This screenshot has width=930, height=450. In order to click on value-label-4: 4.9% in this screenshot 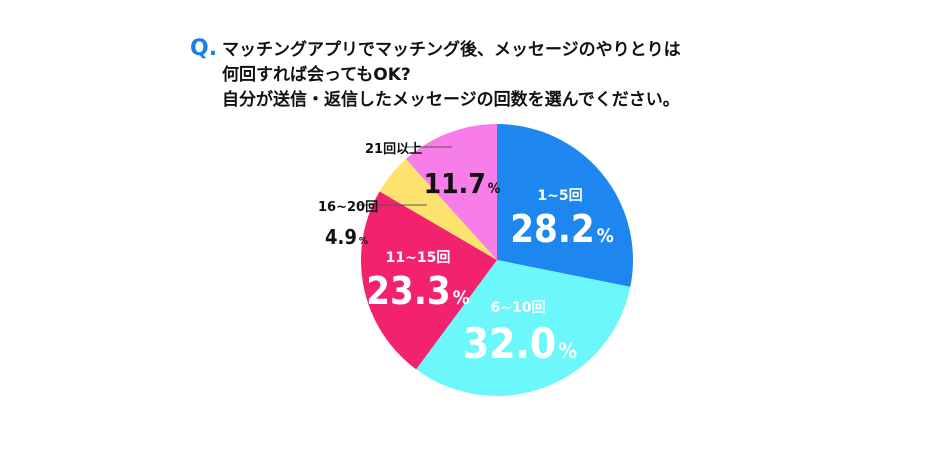, I will do `click(346, 237)`.